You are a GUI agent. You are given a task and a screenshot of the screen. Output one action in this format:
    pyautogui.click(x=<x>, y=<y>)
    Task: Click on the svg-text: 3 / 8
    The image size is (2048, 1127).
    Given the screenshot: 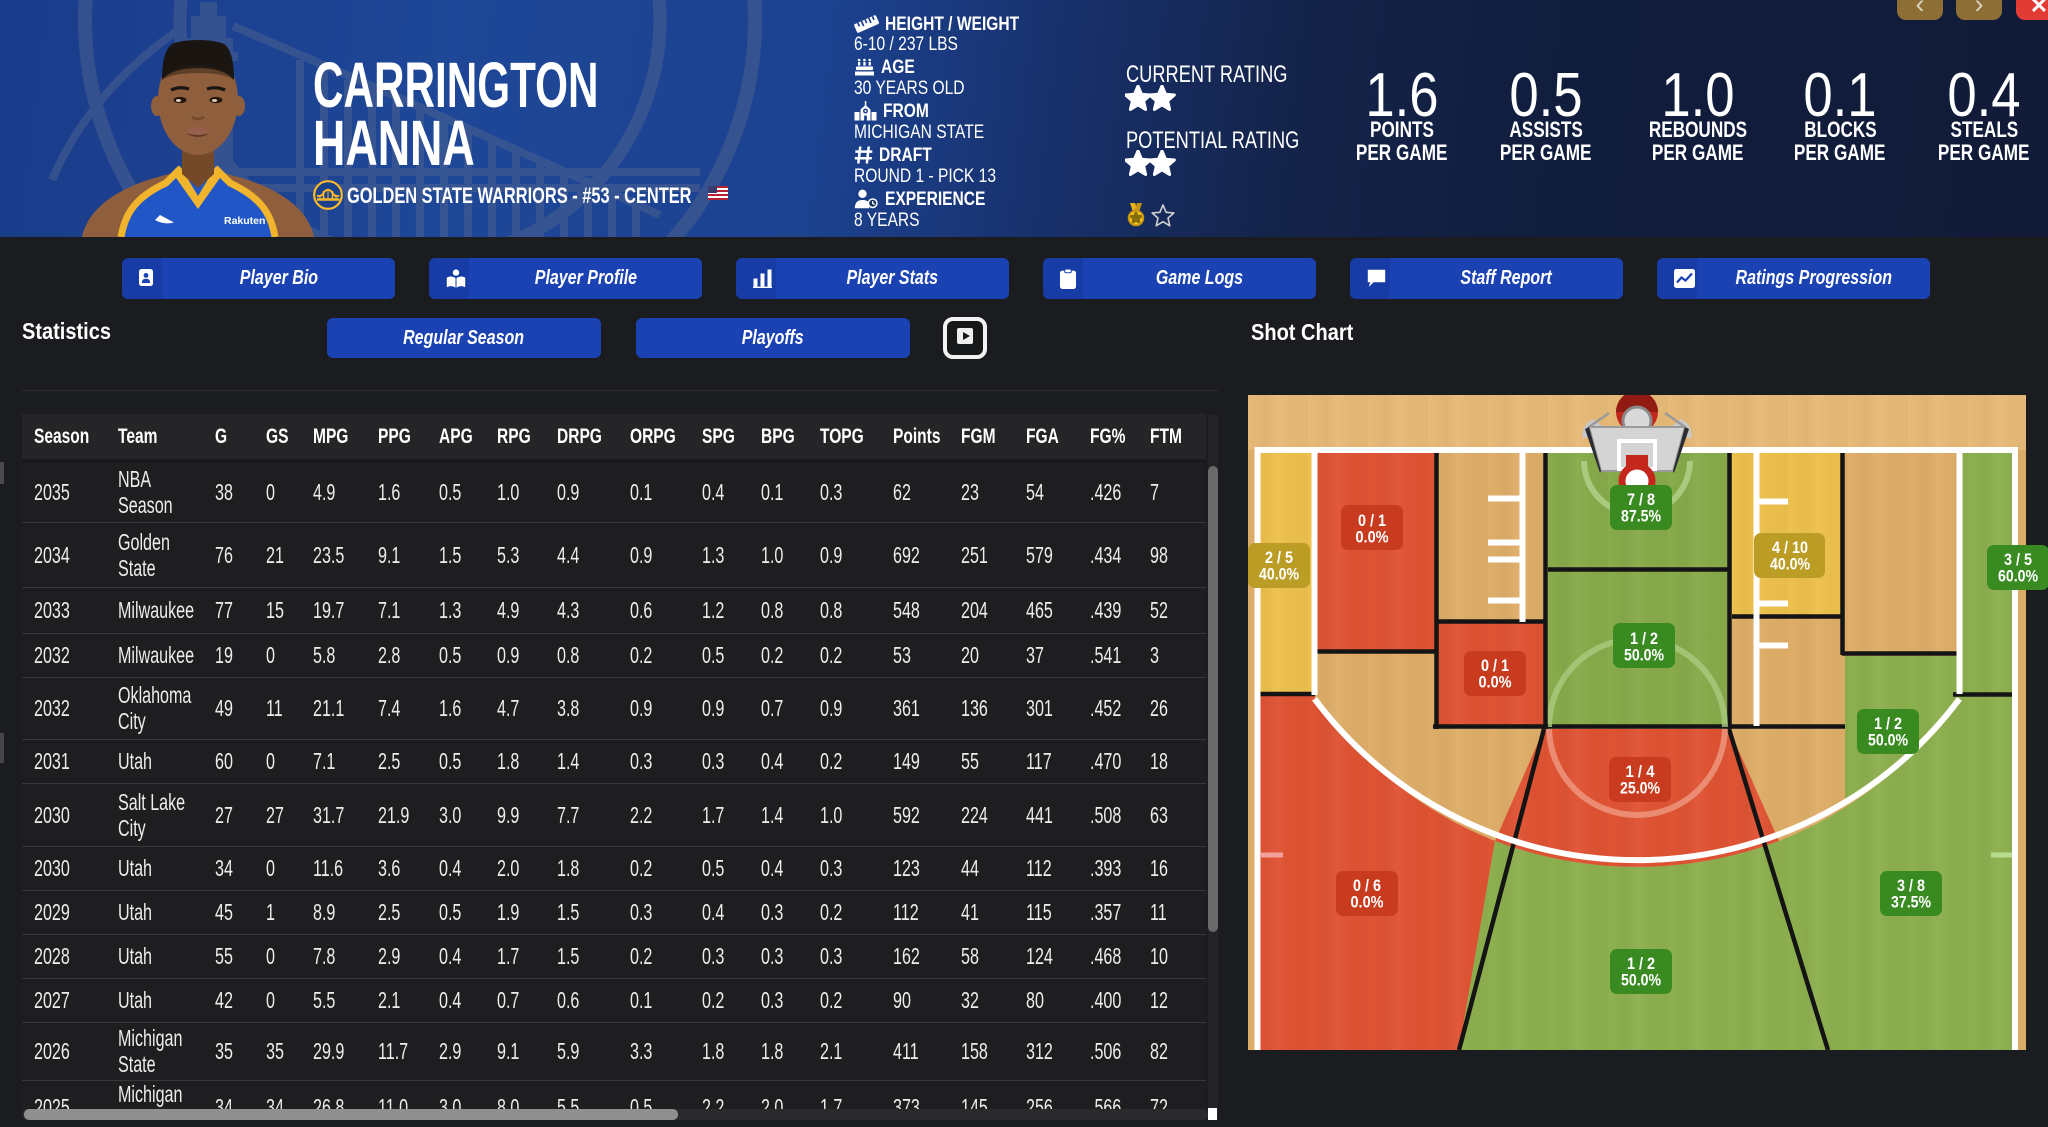 What is the action you would take?
    pyautogui.click(x=1911, y=885)
    